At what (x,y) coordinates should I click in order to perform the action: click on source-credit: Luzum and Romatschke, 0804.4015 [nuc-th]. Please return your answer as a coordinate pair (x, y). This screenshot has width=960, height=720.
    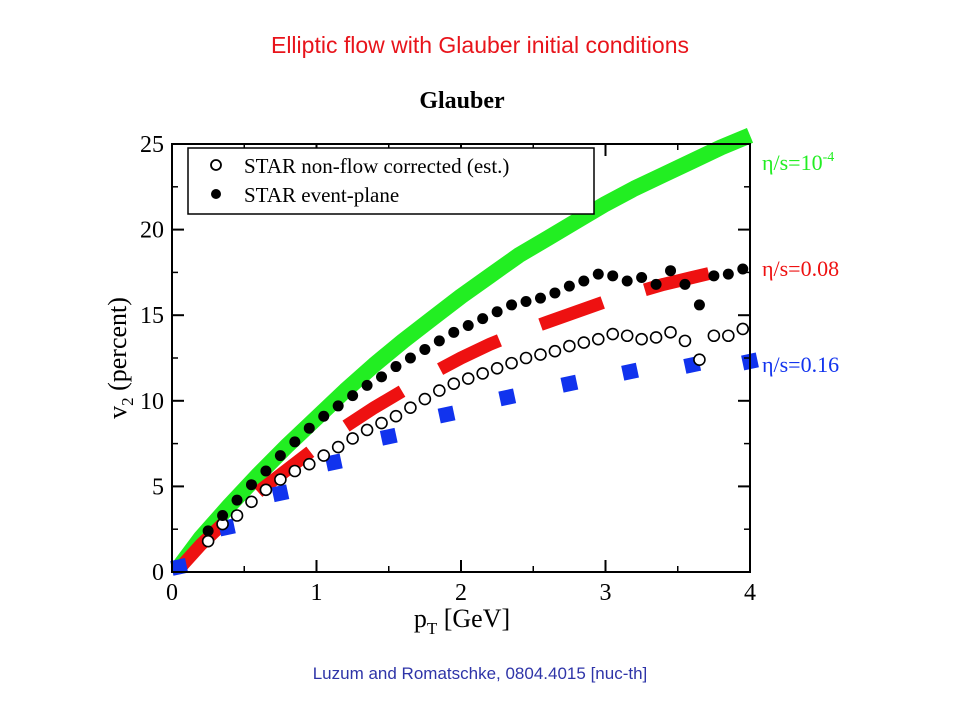
    Looking at the image, I should click on (480, 673).